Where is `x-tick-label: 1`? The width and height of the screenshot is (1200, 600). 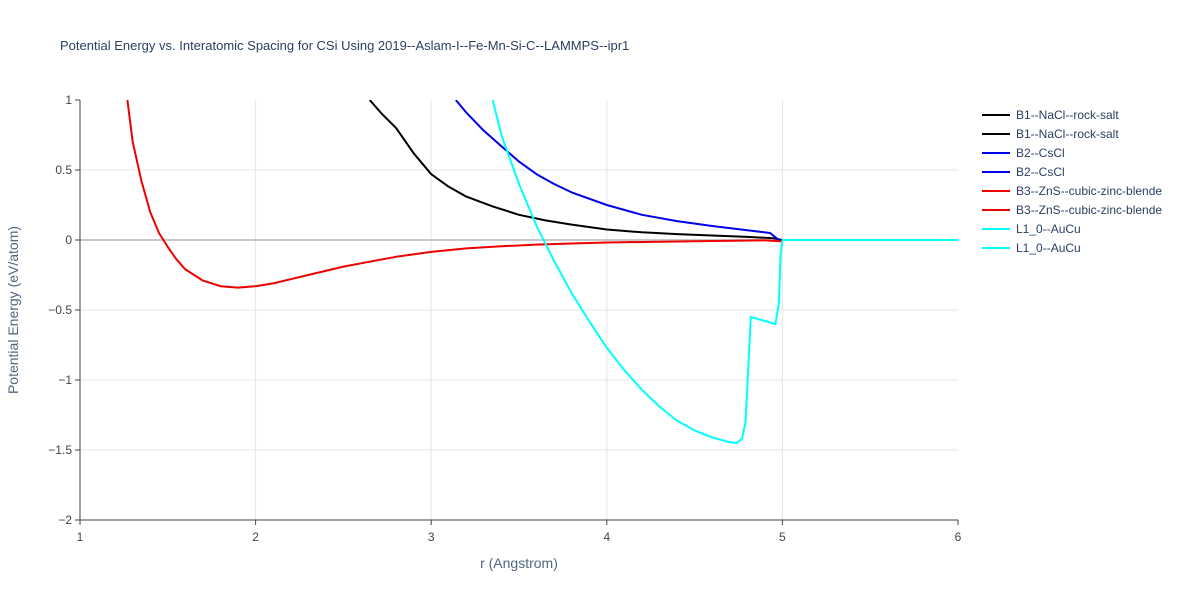 x-tick-label: 1 is located at coordinates (80, 537).